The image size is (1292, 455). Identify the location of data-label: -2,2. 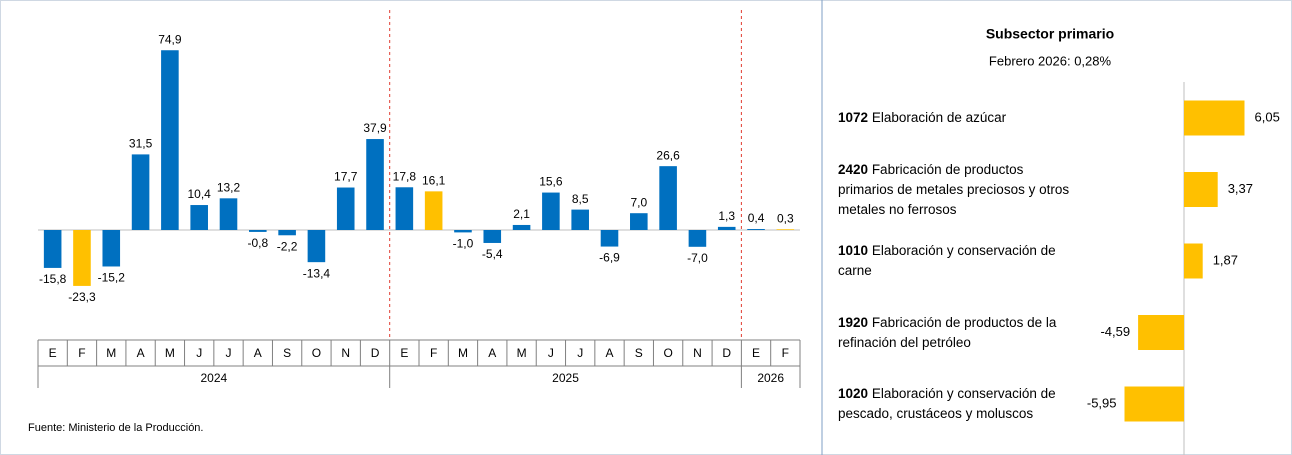
(287, 246).